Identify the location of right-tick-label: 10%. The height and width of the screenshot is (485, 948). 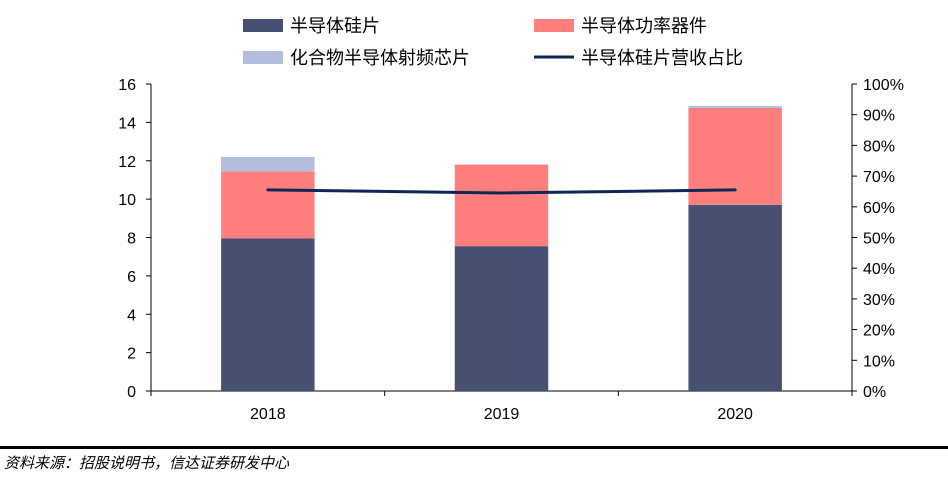
(879, 361).